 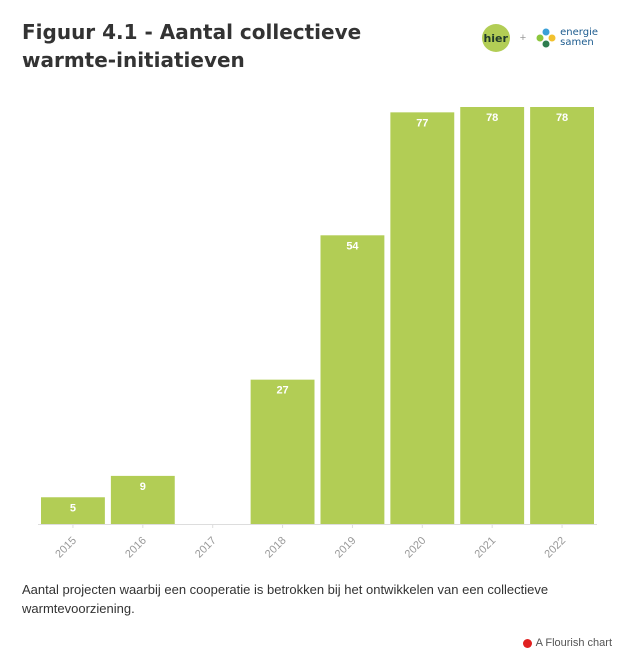 What do you see at coordinates (276, 548) in the screenshot?
I see `x-tick-label-2018: 2018` at bounding box center [276, 548].